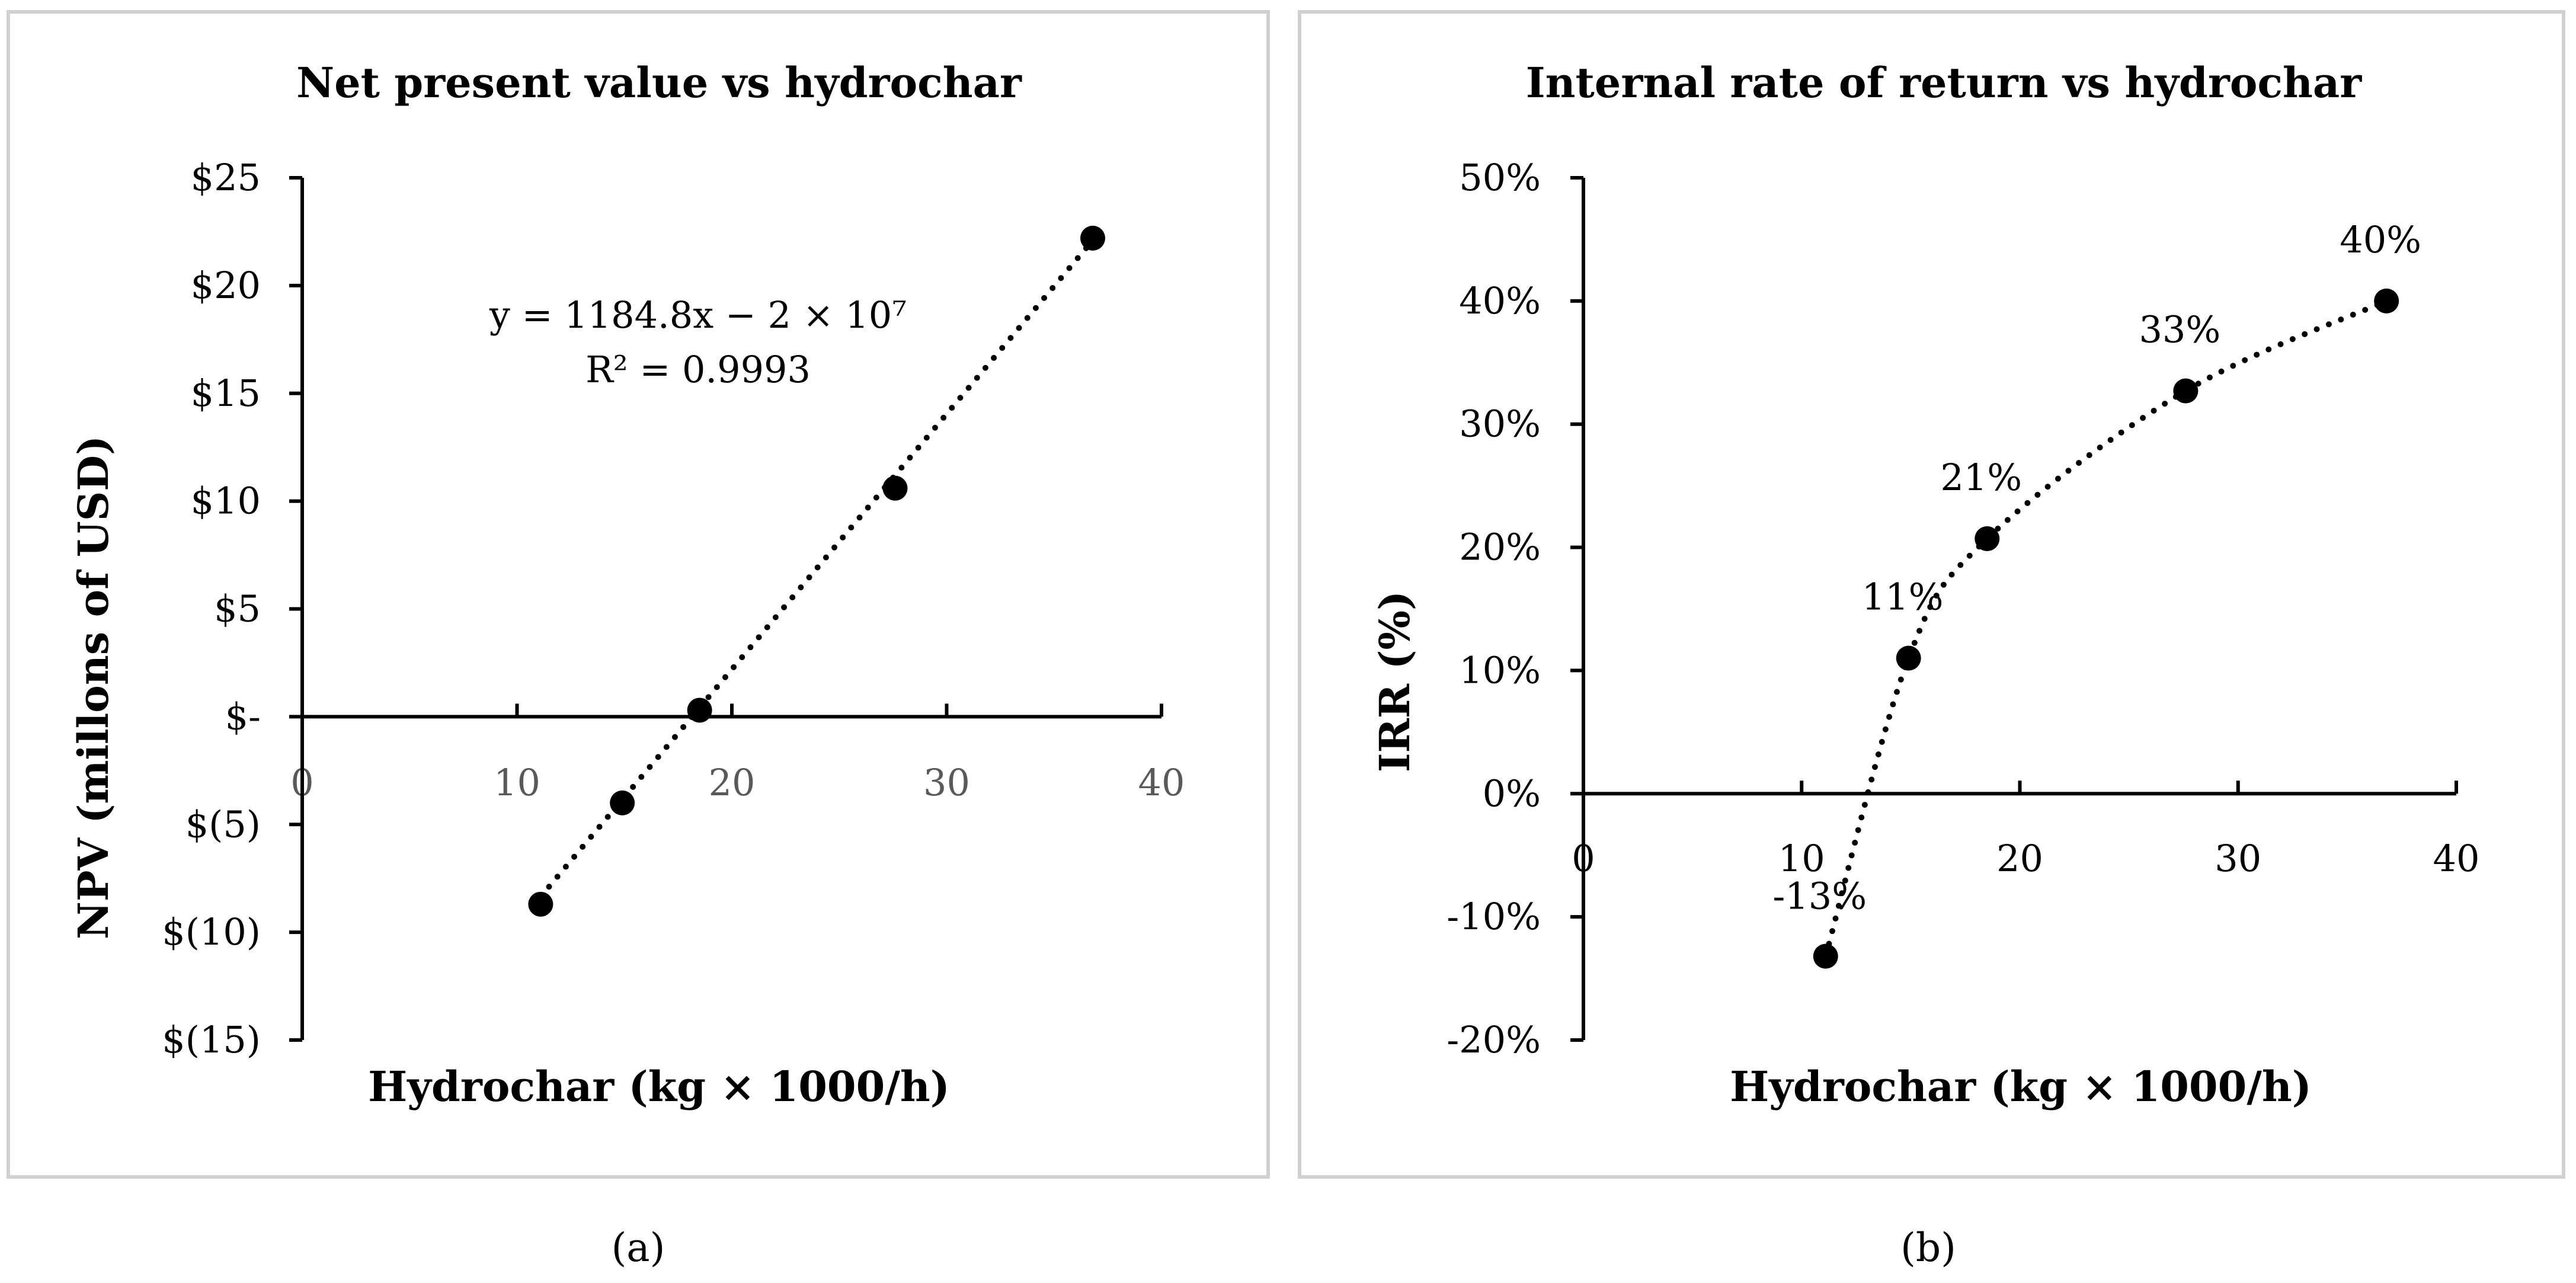  I want to click on panel-a-r-squared: R² = 0.9993, so click(698, 369).